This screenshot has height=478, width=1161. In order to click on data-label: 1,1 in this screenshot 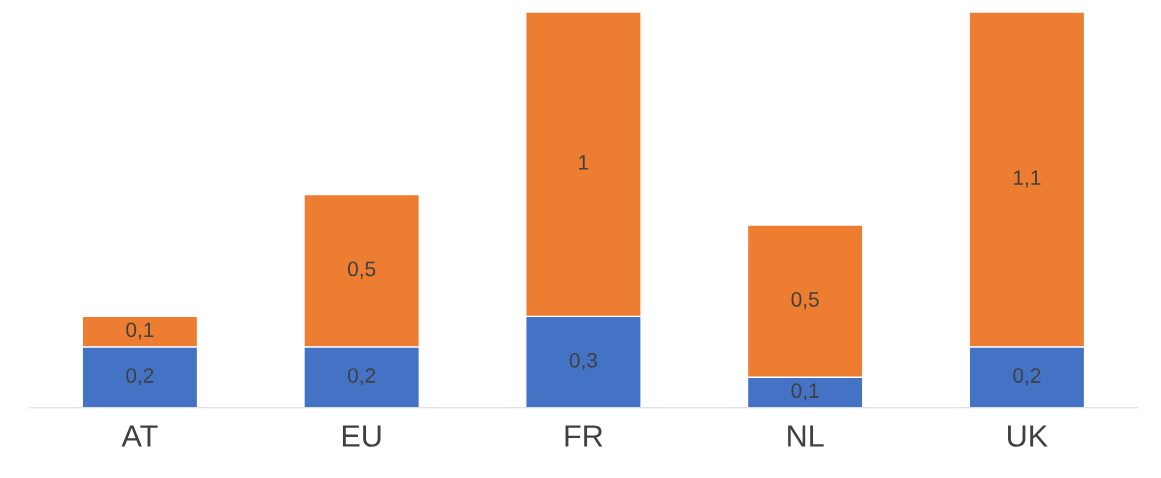, I will do `click(1027, 179)`.